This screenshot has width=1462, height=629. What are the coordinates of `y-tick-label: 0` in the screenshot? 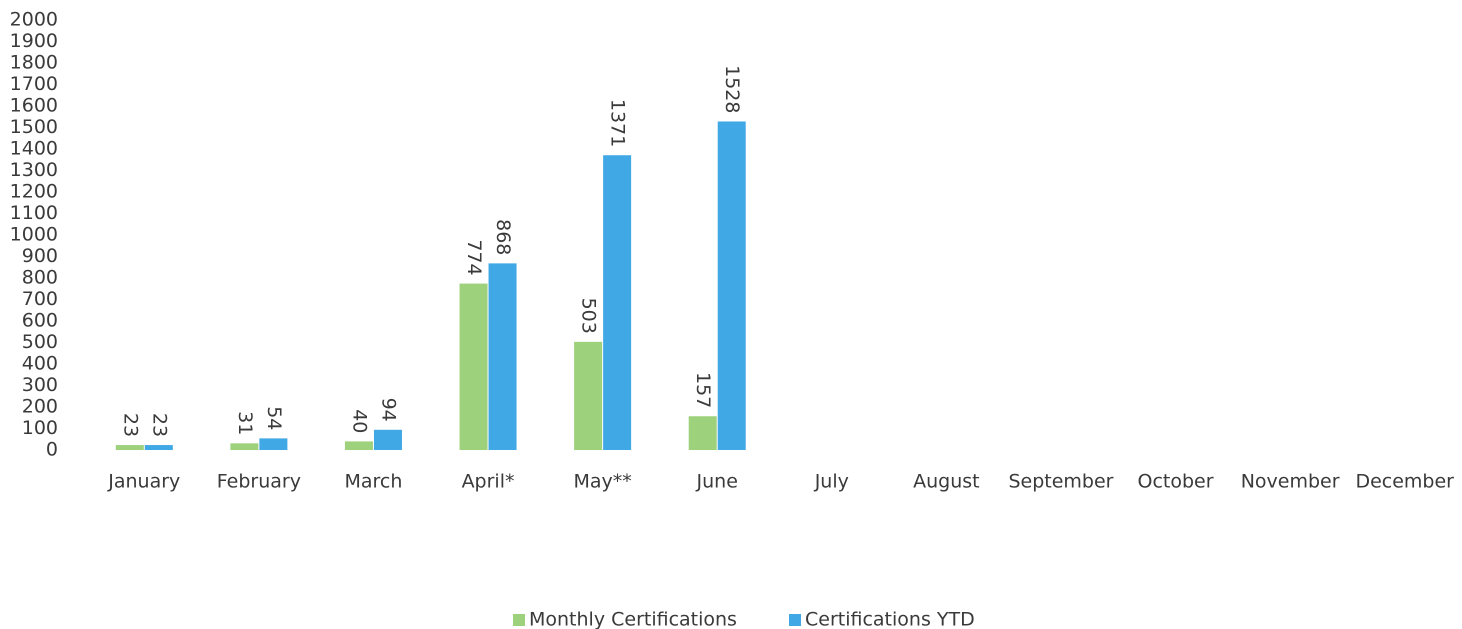 It's located at (52, 450).